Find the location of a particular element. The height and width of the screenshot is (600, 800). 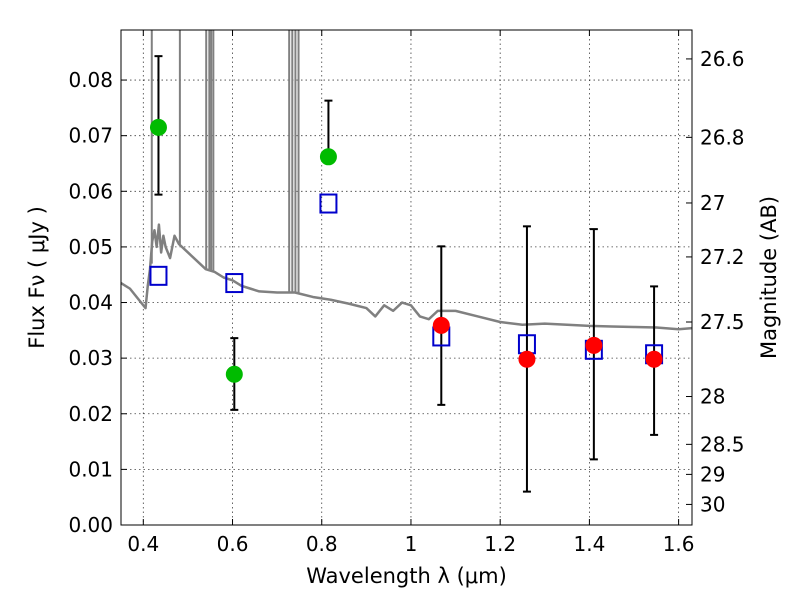

y-tick-label: 0.00 is located at coordinates (90, 525).